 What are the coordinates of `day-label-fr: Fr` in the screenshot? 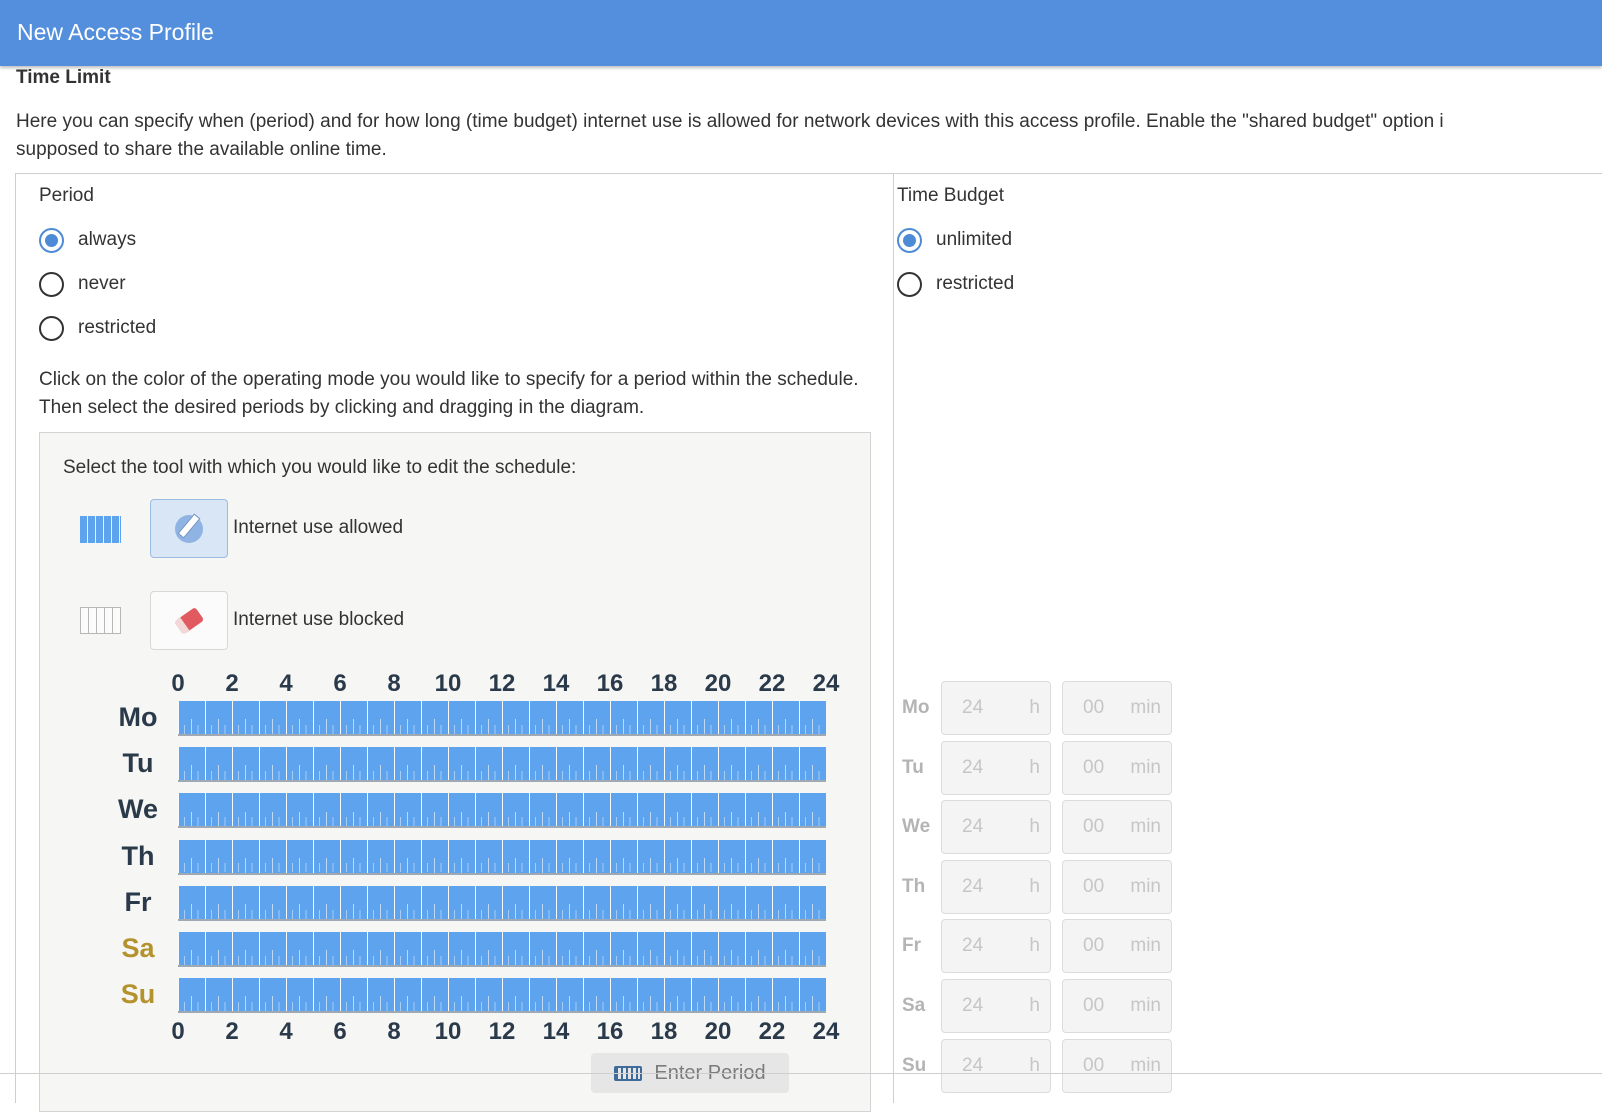 It's located at (138, 901).